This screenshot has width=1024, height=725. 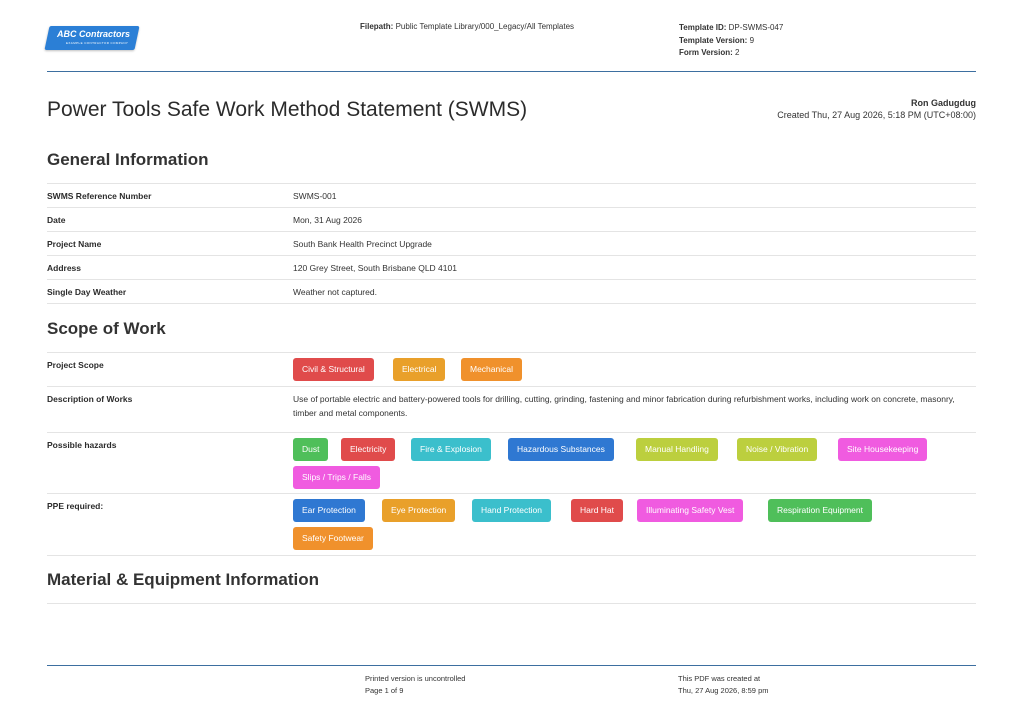 I want to click on info-row-reference: SWMS Reference Number SWMS-001, so click(x=511, y=195).